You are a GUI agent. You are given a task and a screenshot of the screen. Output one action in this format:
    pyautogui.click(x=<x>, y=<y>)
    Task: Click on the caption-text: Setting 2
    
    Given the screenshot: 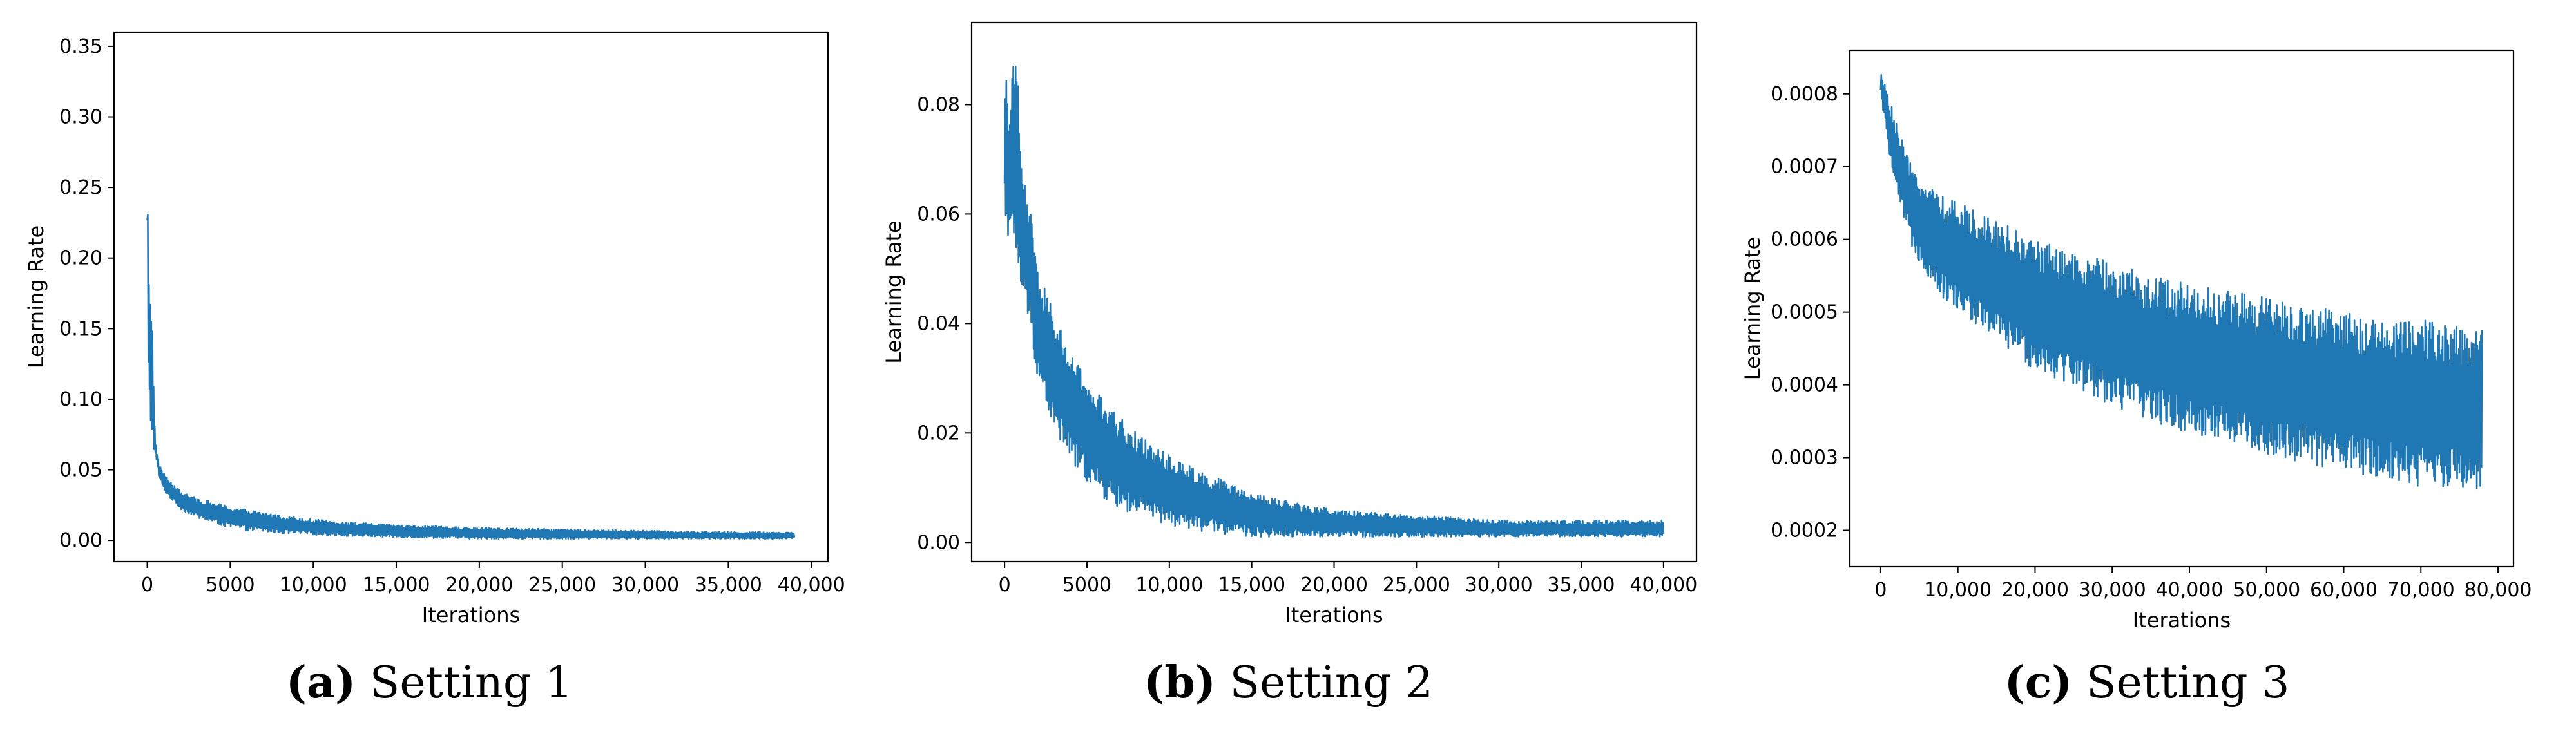 What is the action you would take?
    pyautogui.click(x=1324, y=683)
    